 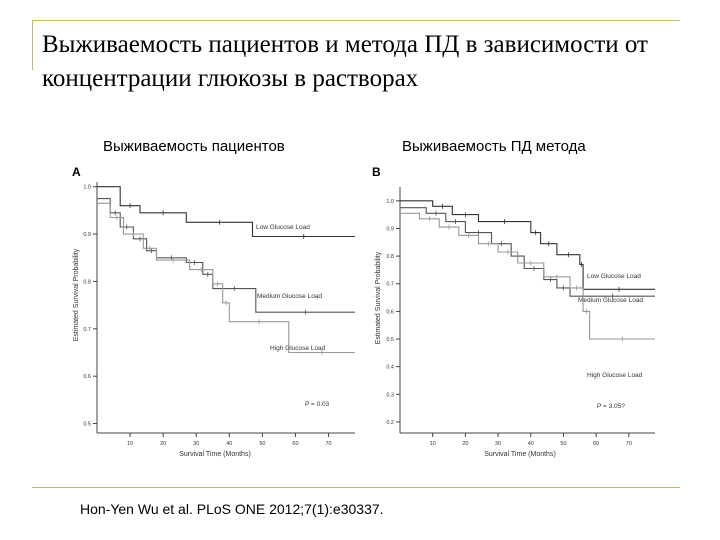 I want to click on slide-frame-left, so click(x=32, y=45).